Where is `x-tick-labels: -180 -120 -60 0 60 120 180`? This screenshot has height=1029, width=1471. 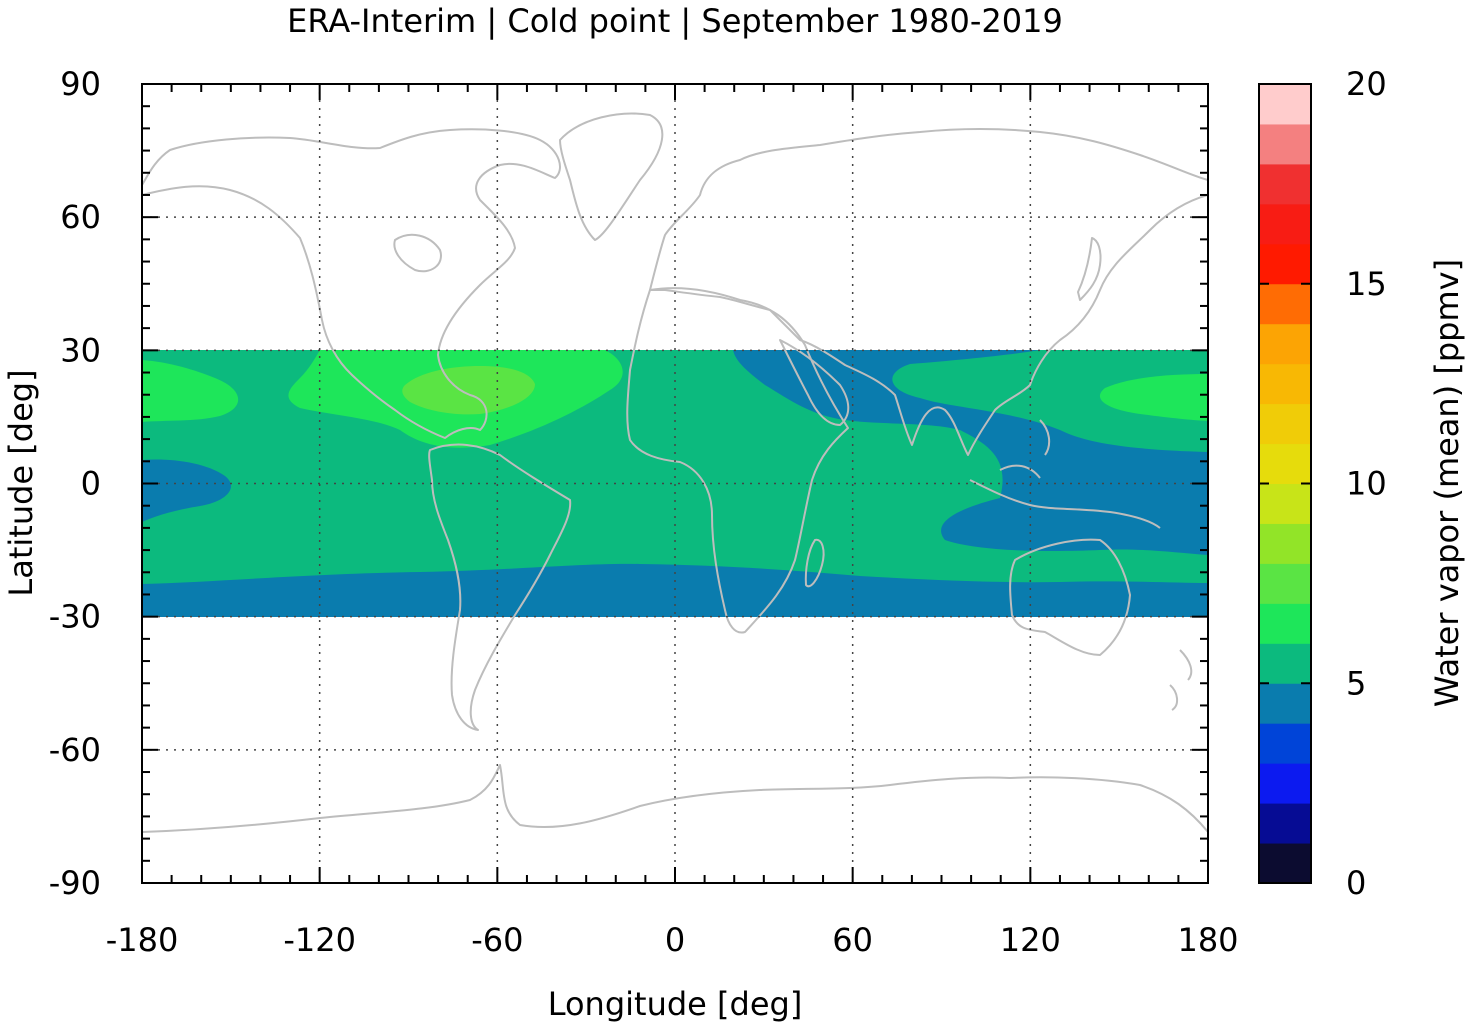 x-tick-labels: -180 -120 -60 0 60 120 180 is located at coordinates (672, 940).